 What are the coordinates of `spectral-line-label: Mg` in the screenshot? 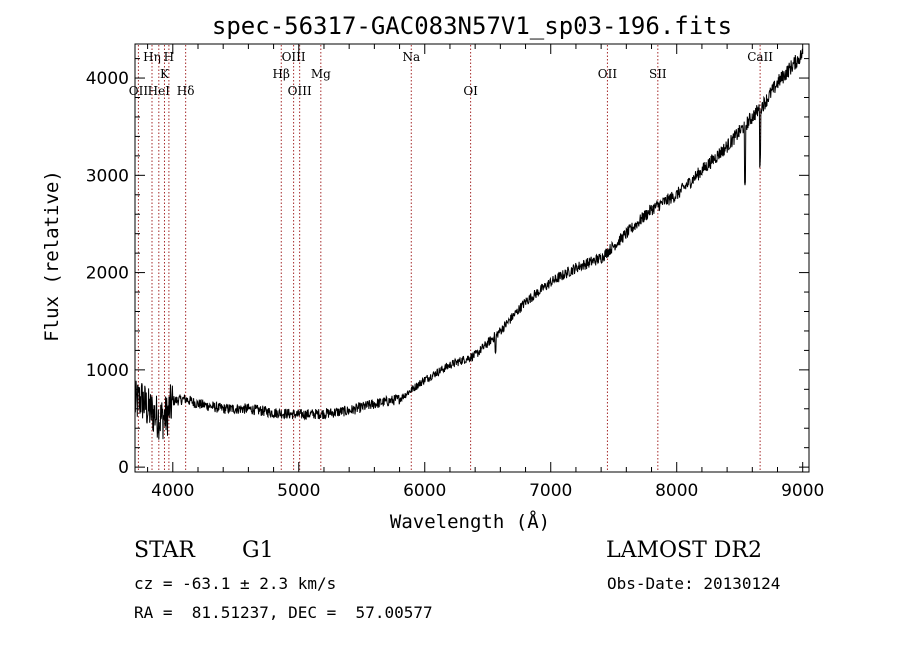 It's located at (321, 74).